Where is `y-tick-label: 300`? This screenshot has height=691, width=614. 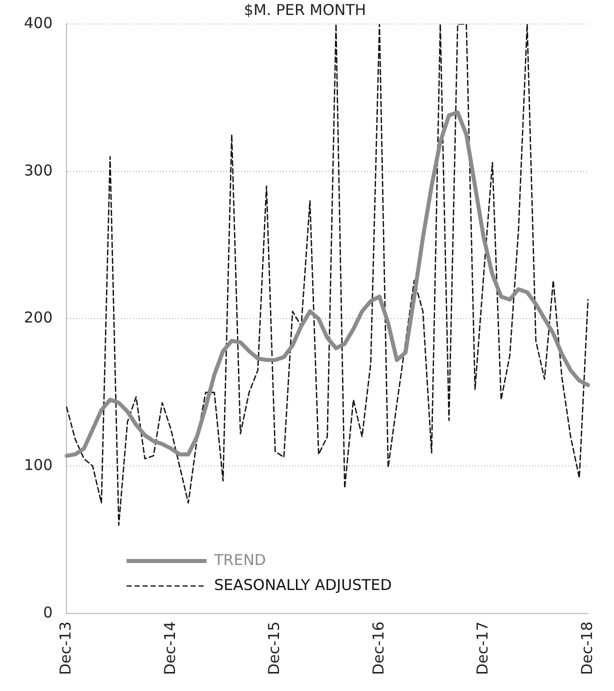 y-tick-label: 300 is located at coordinates (38, 170).